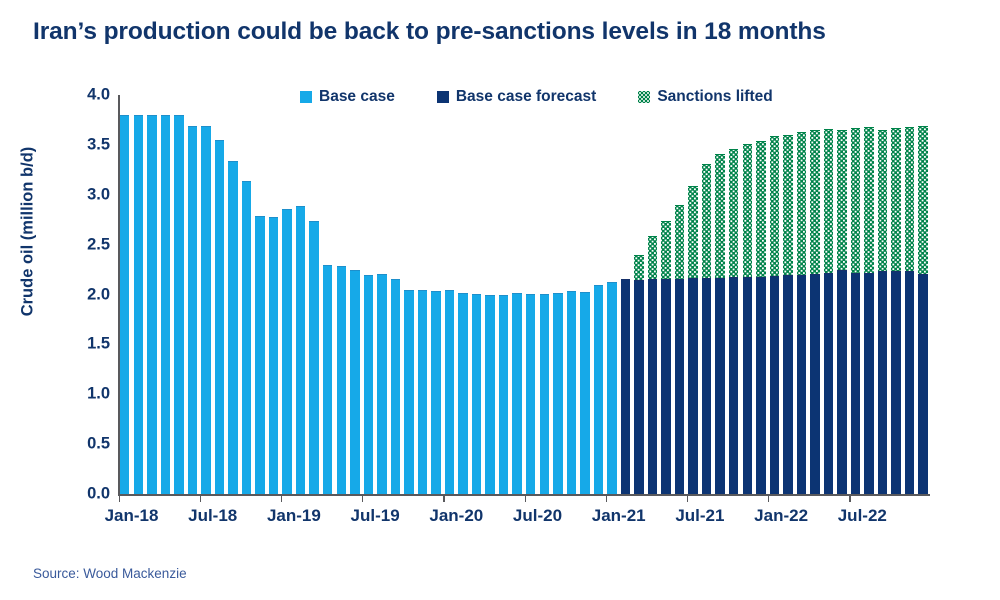  I want to click on y-axis: 0.0 0.5 1.0 1.5 2.0 2.5 3.0 3.5 4.0, so click(79, 300).